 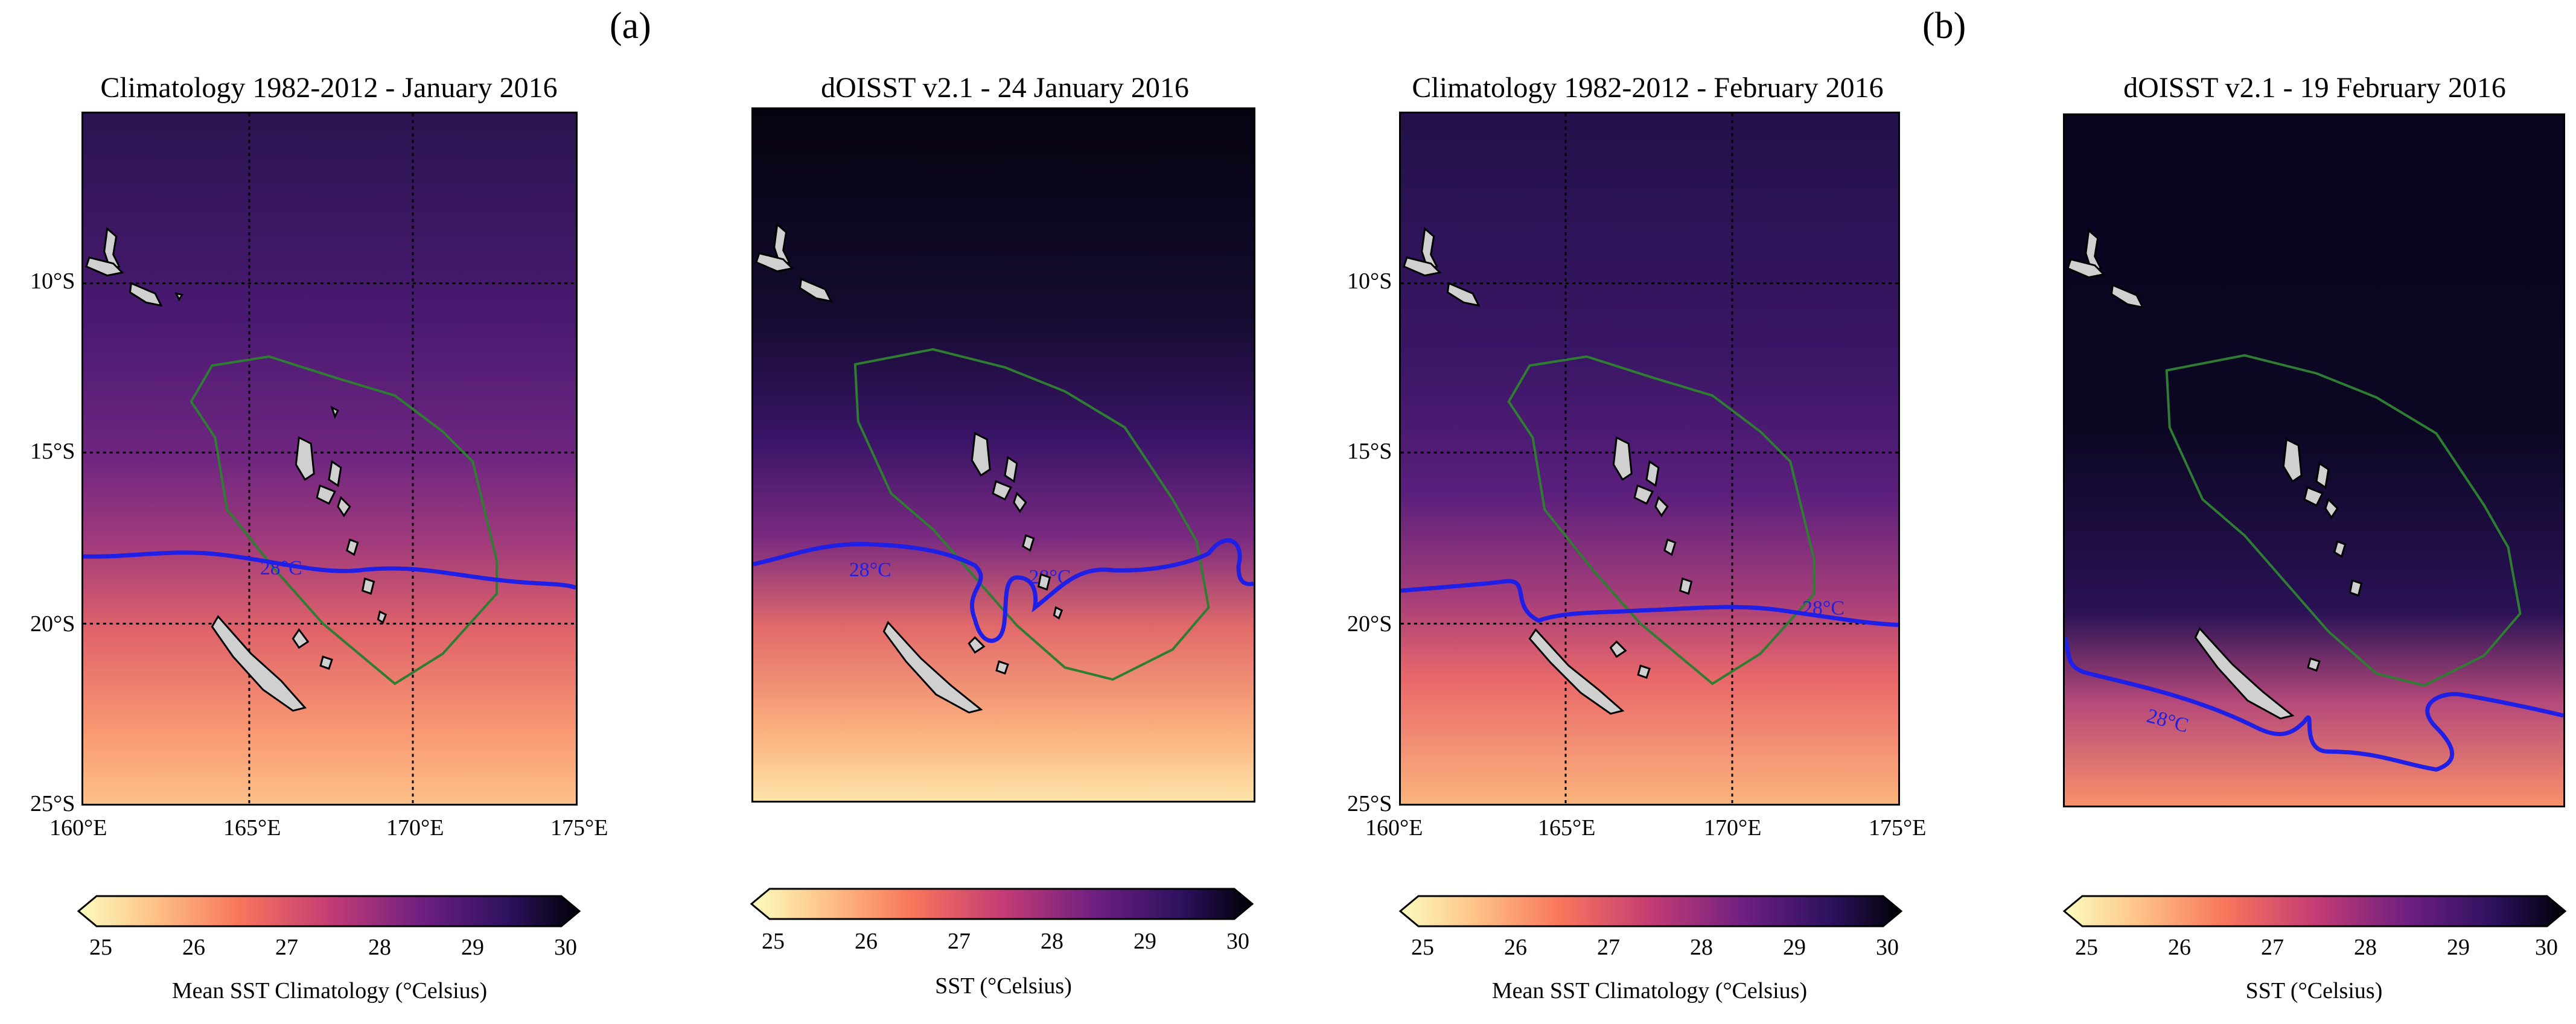 I want to click on panel-label-b: (b), so click(x=1944, y=25).